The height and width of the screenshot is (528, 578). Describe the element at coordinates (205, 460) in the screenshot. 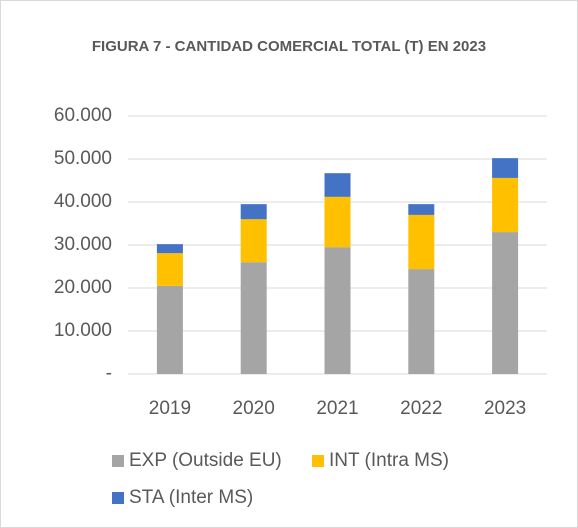

I see `legend-label: EXP (Outside EU)` at that location.